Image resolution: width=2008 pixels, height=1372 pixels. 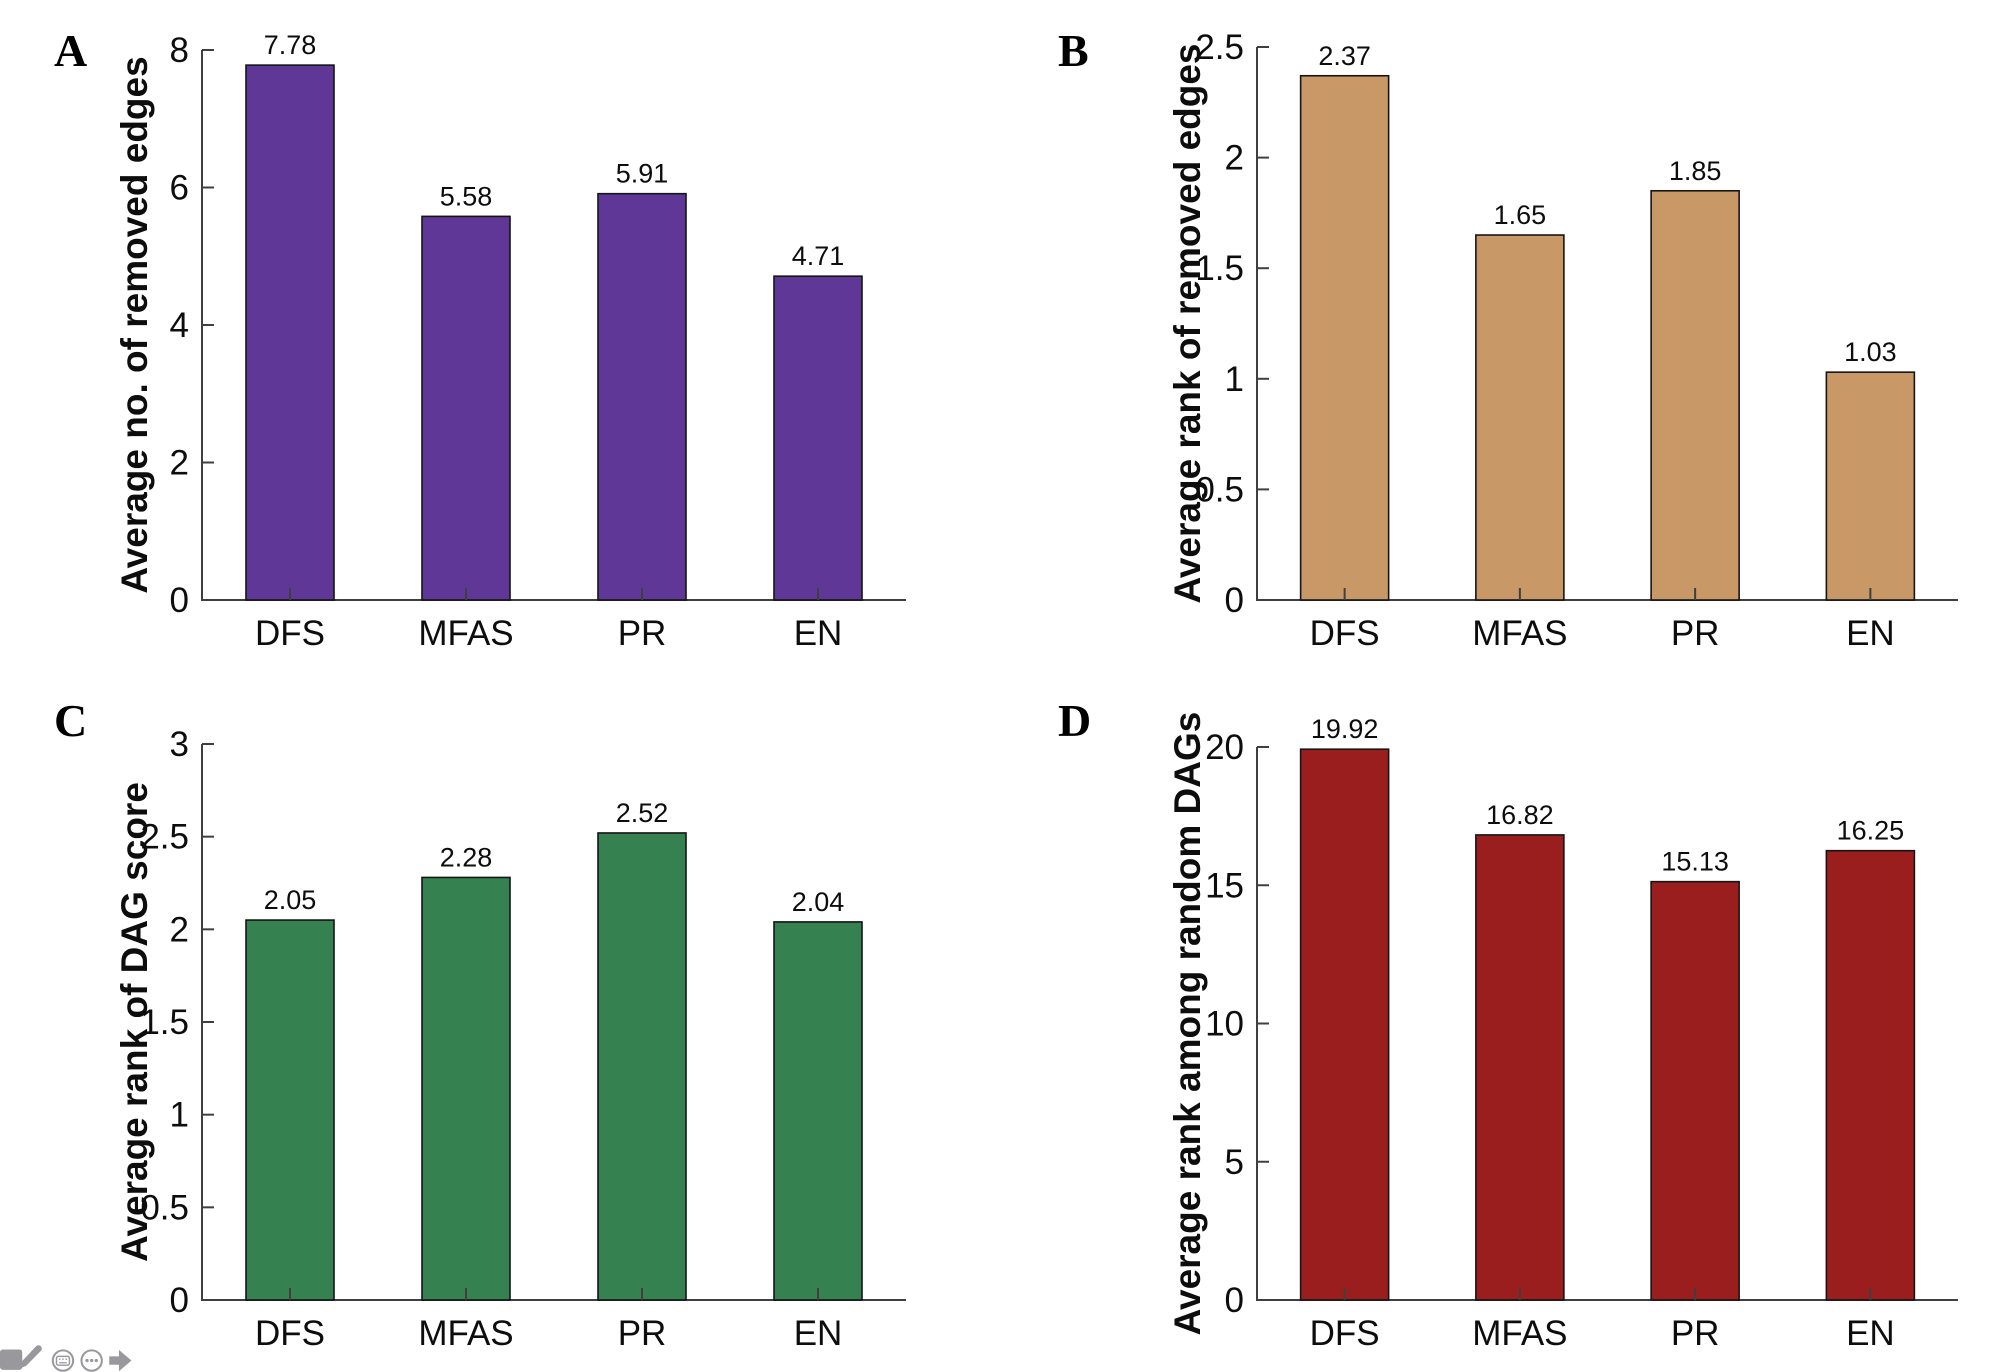 I want to click on bar-value-label: 1.85, so click(x=1695, y=171).